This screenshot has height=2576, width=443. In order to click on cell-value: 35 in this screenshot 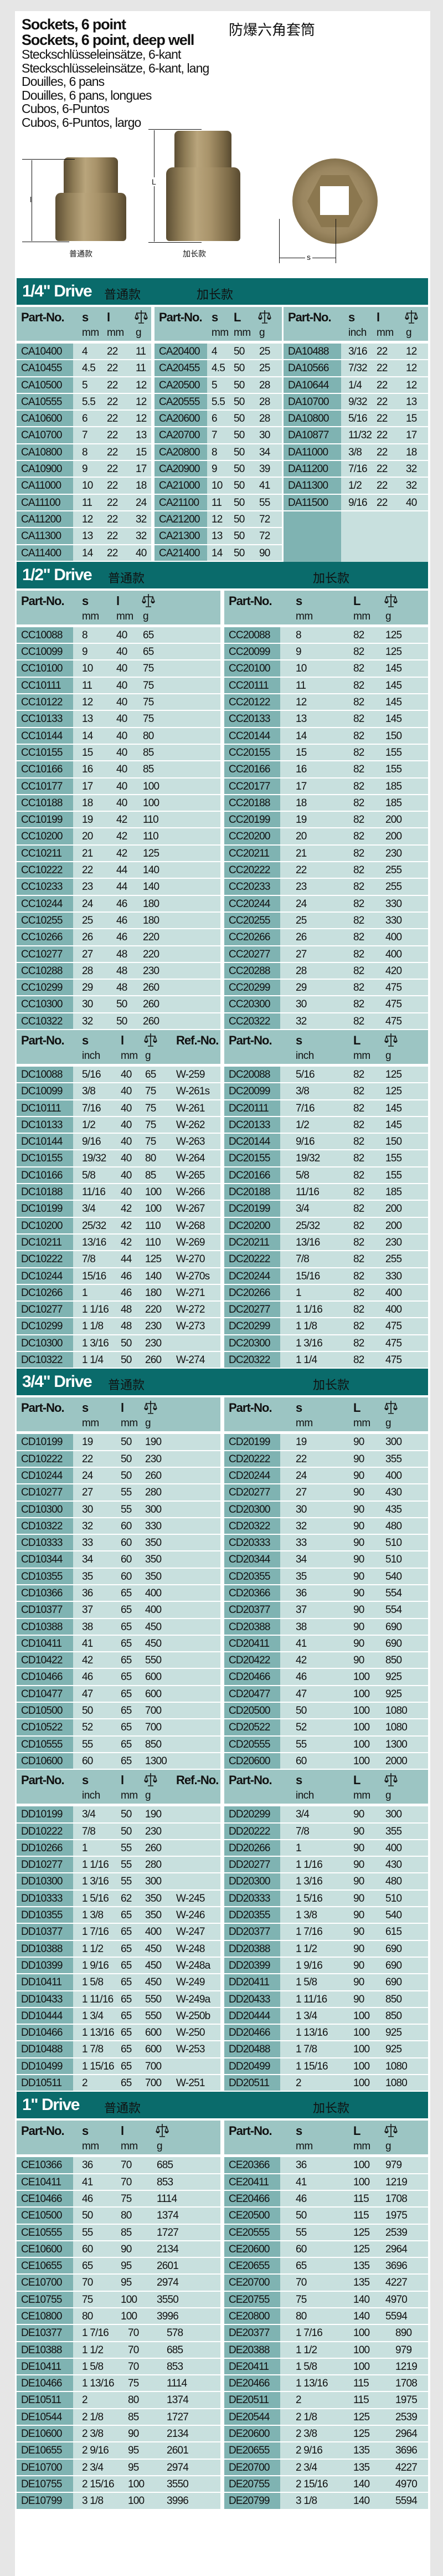, I will do `click(87, 1576)`.